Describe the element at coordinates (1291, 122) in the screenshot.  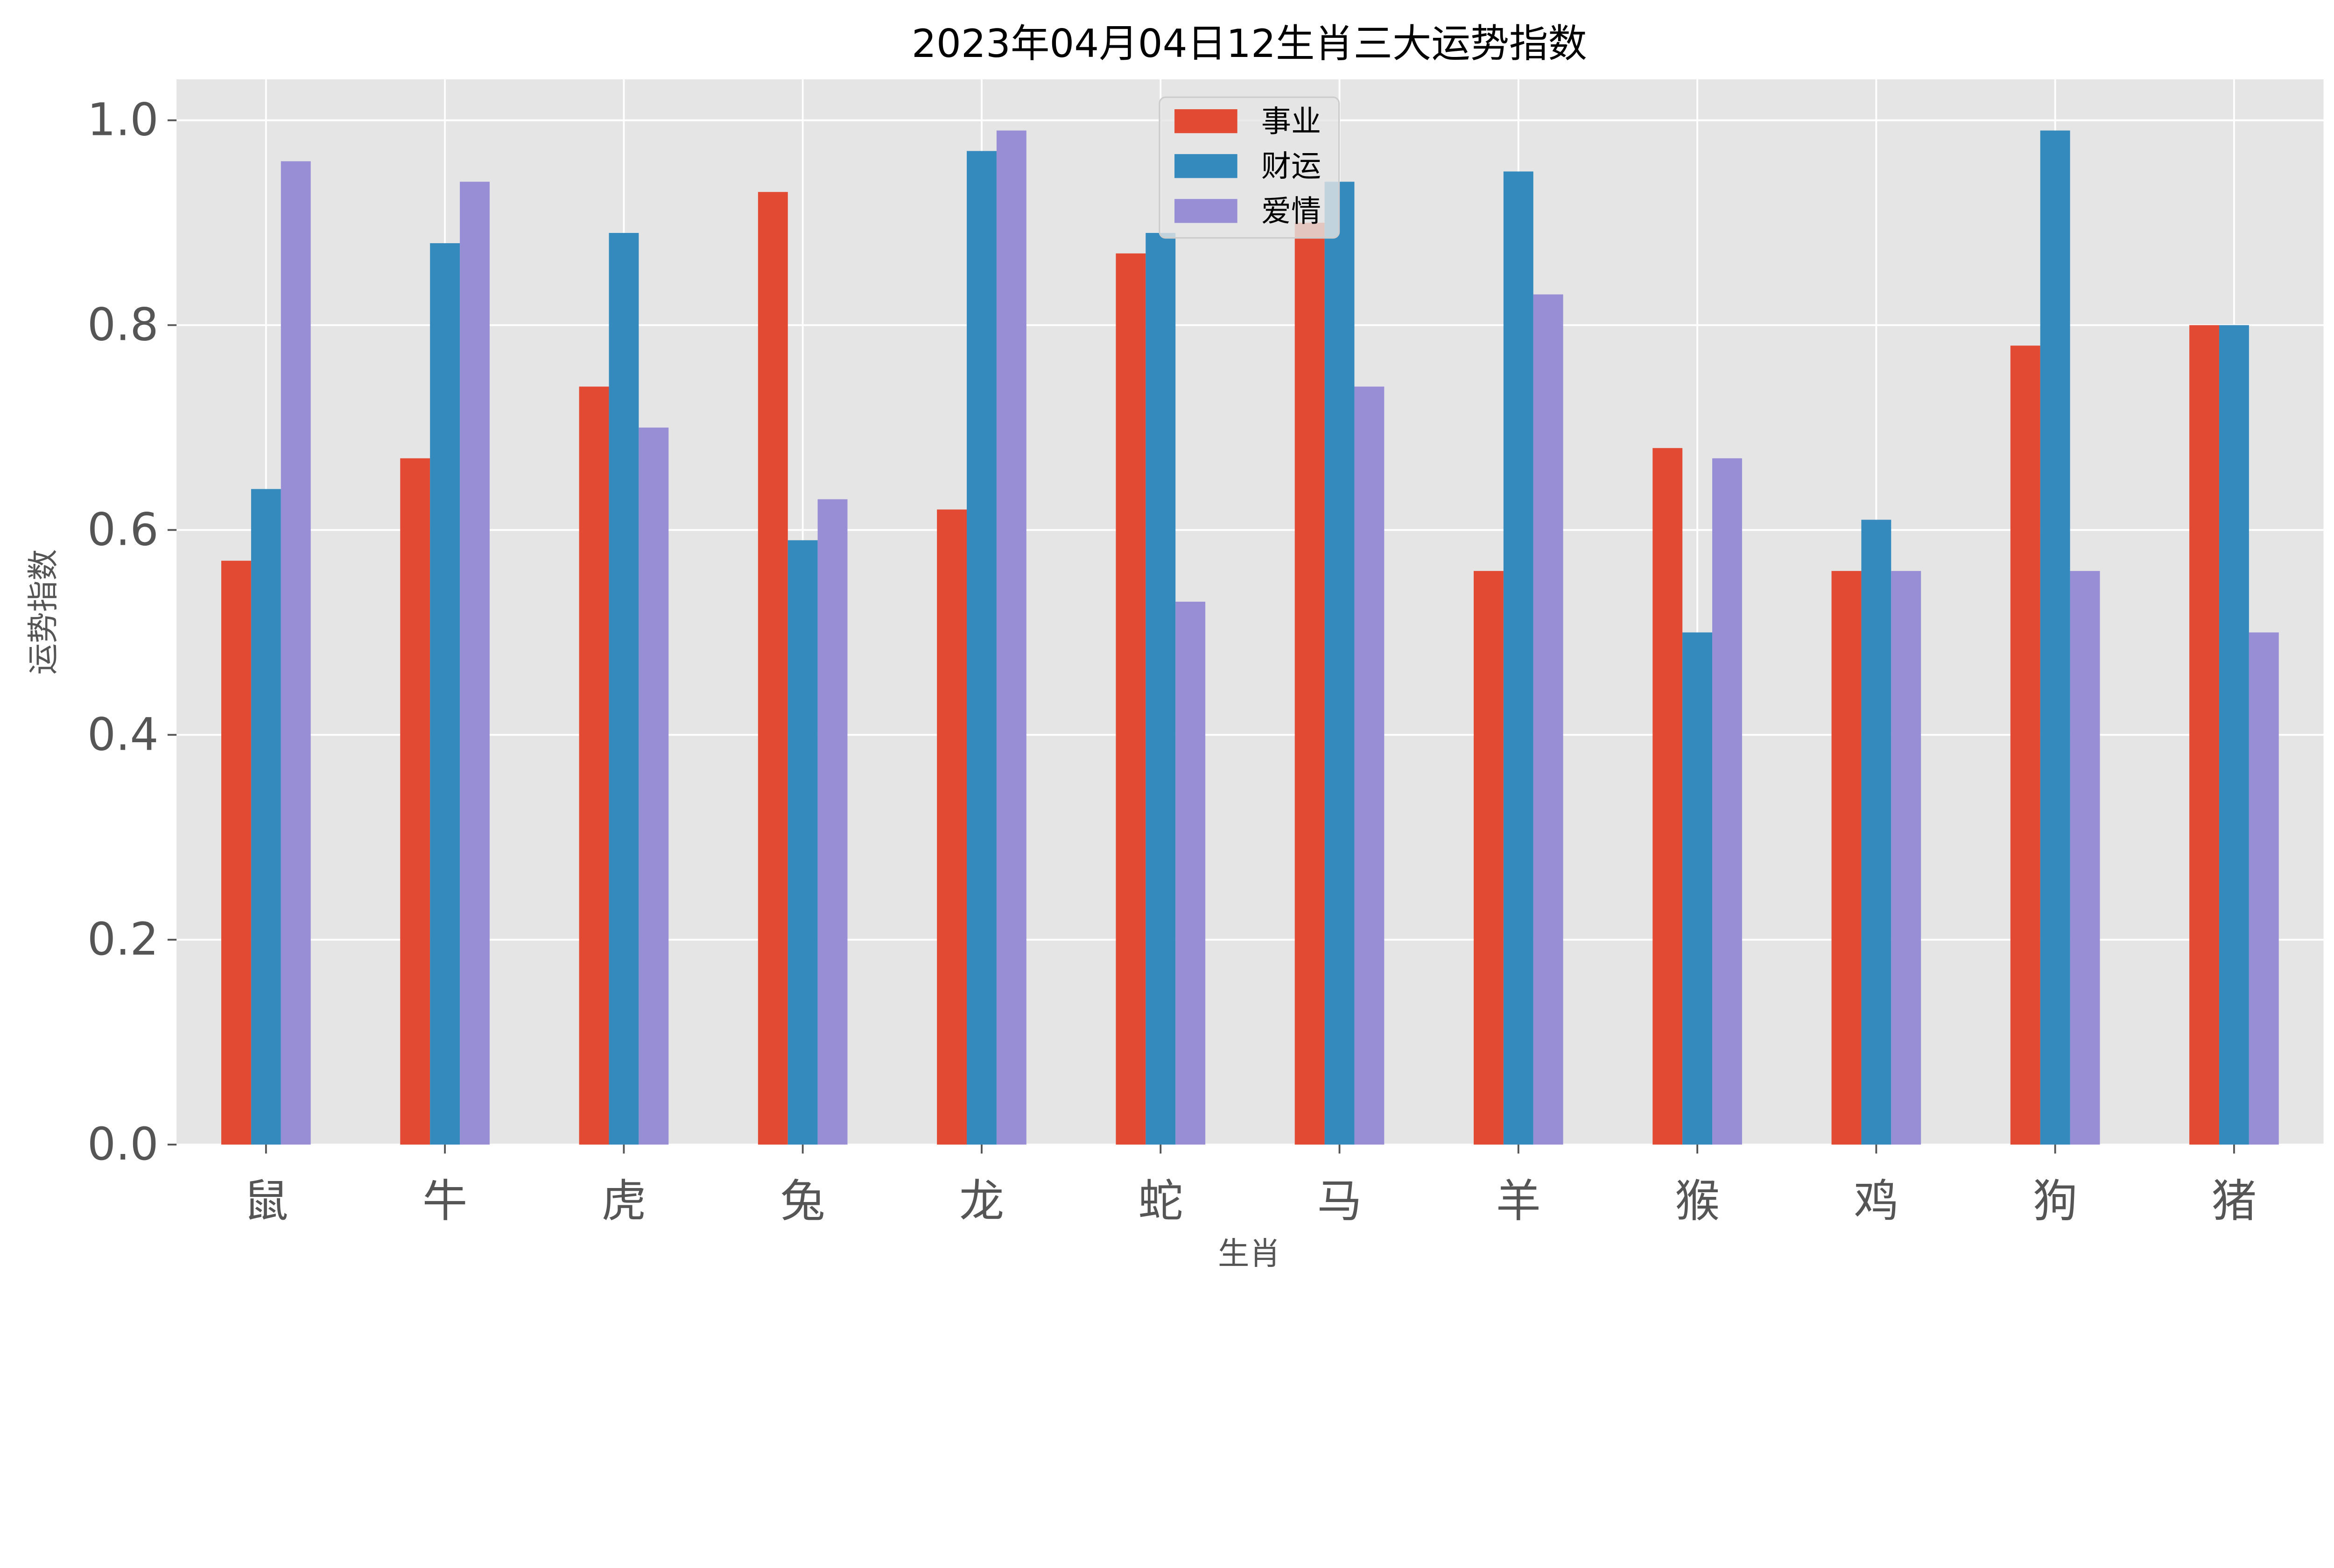
I see `legend-label: 事业` at that location.